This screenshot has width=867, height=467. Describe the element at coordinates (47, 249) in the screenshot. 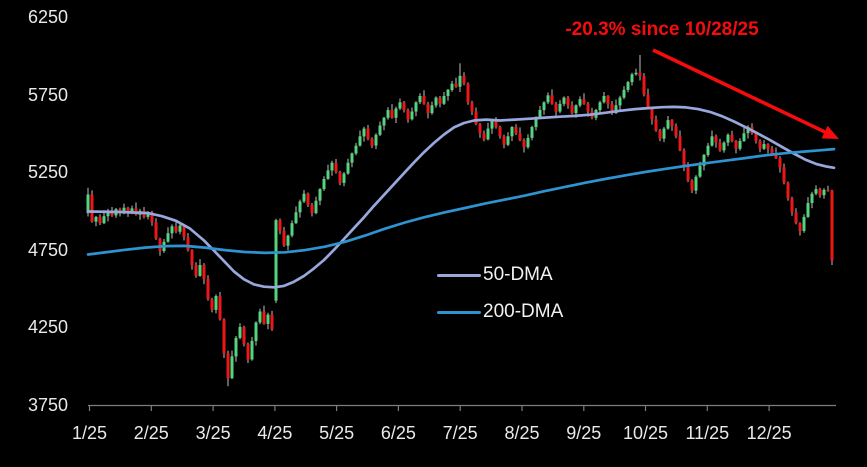

I see `y-axis-label: 4750` at that location.